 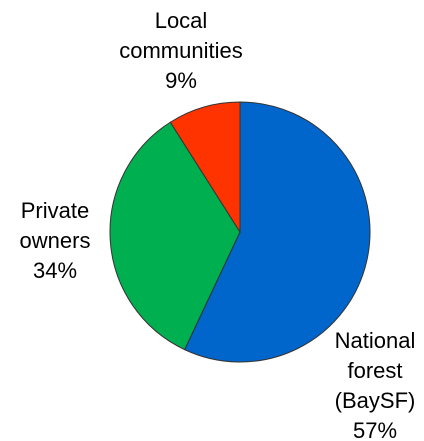 What do you see at coordinates (55, 270) in the screenshot?
I see `slice-value-label: 34%` at bounding box center [55, 270].